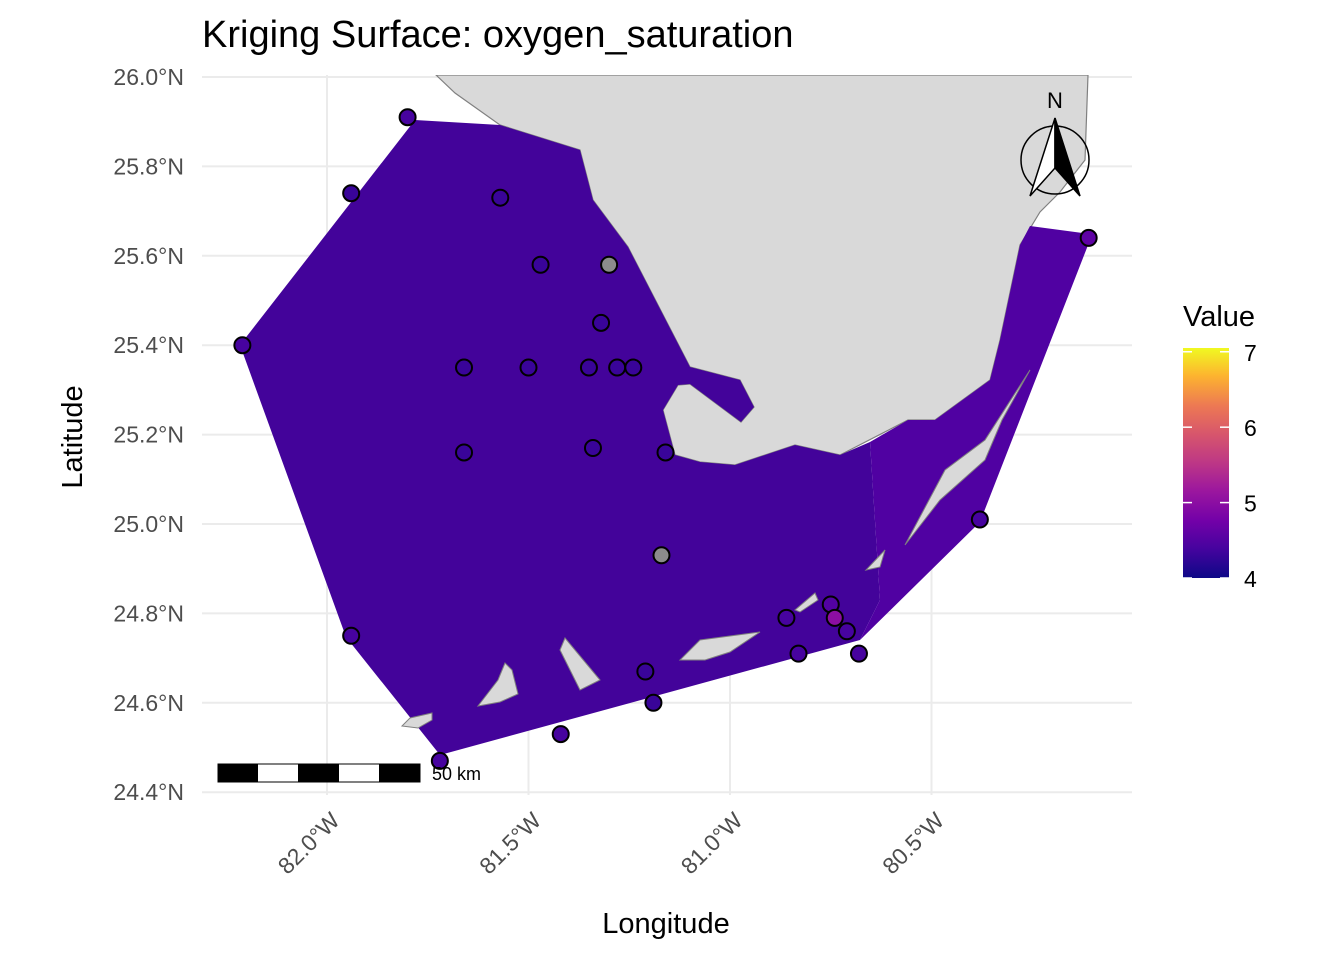  I want to click on x-tick-label: 82.0°W, so click(309, 843).